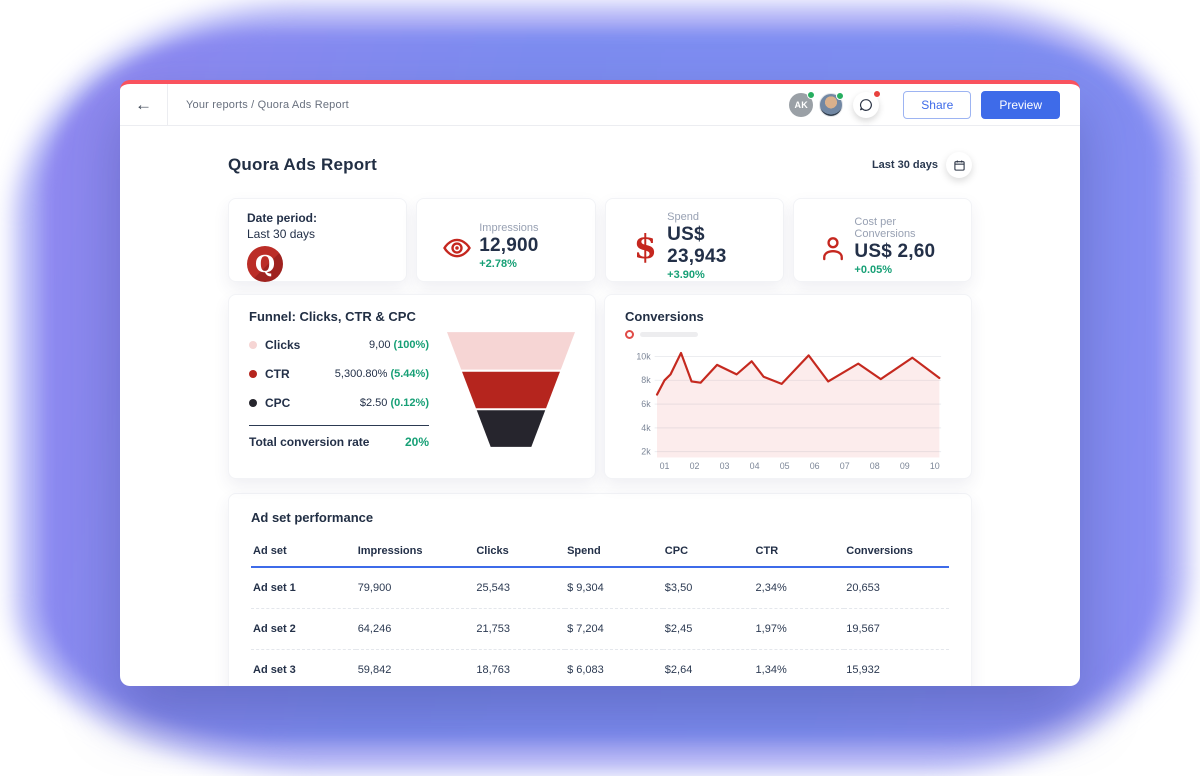  Describe the element at coordinates (686, 275) in the screenshot. I see `metric-delta: +3.90%` at that location.